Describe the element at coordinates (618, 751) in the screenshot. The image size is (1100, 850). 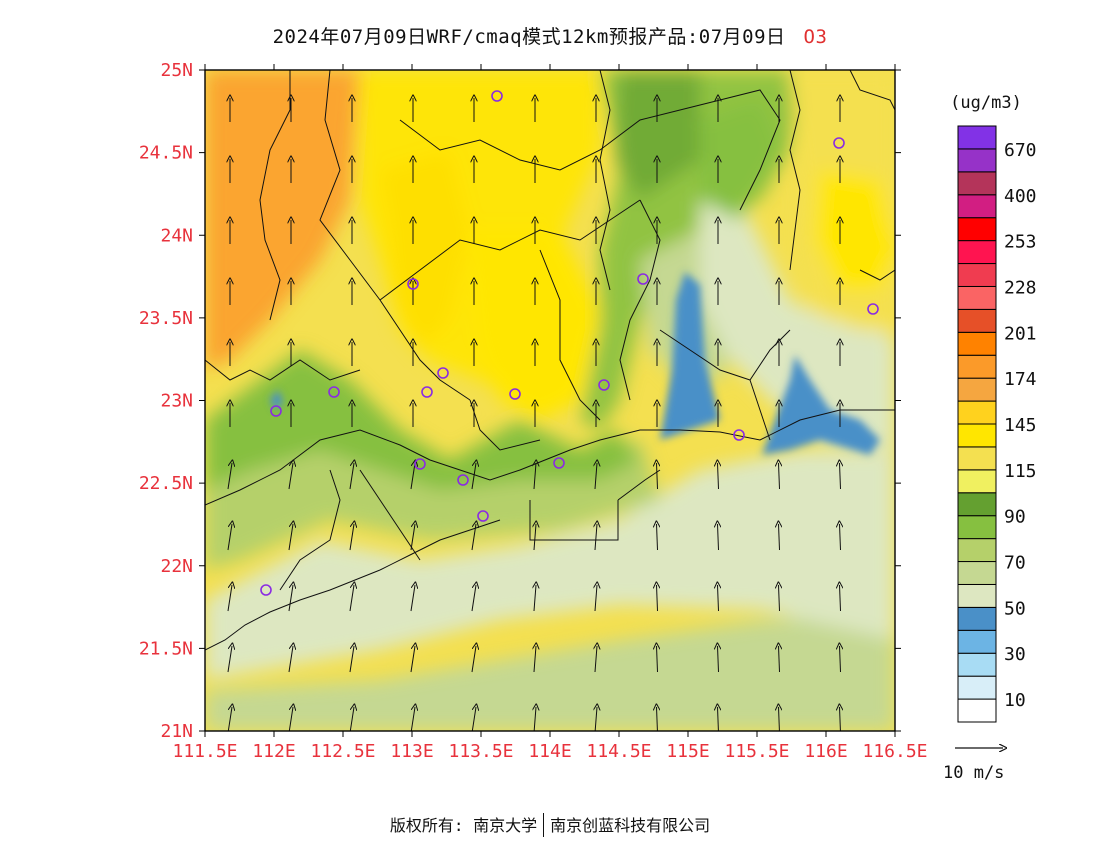
I see `lon-label: 114.5E` at that location.